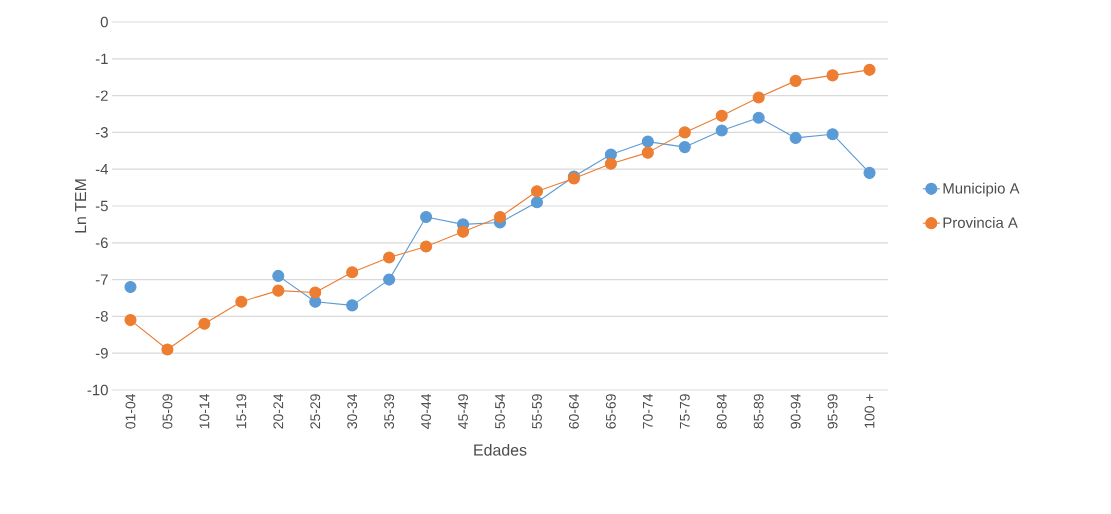 Image resolution: width=1111 pixels, height=514 pixels. What do you see at coordinates (869, 411) in the screenshot?
I see `x-tick-label: 100 +` at bounding box center [869, 411].